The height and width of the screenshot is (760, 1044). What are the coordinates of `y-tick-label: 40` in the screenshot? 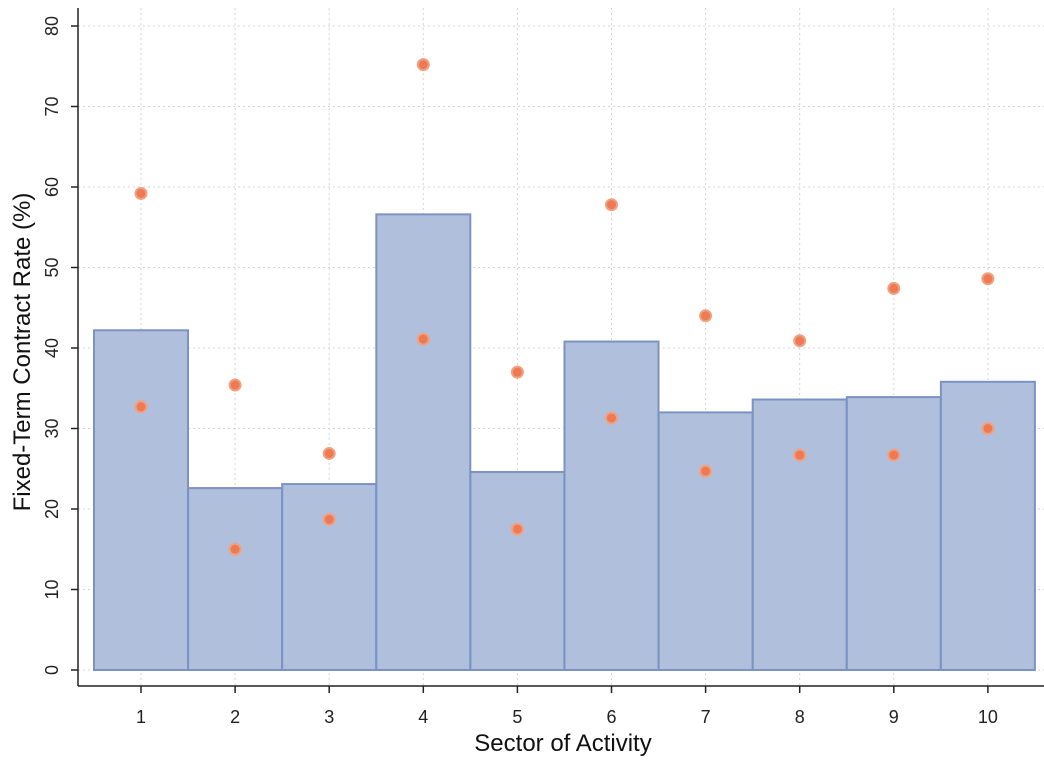 It's located at (52, 348).